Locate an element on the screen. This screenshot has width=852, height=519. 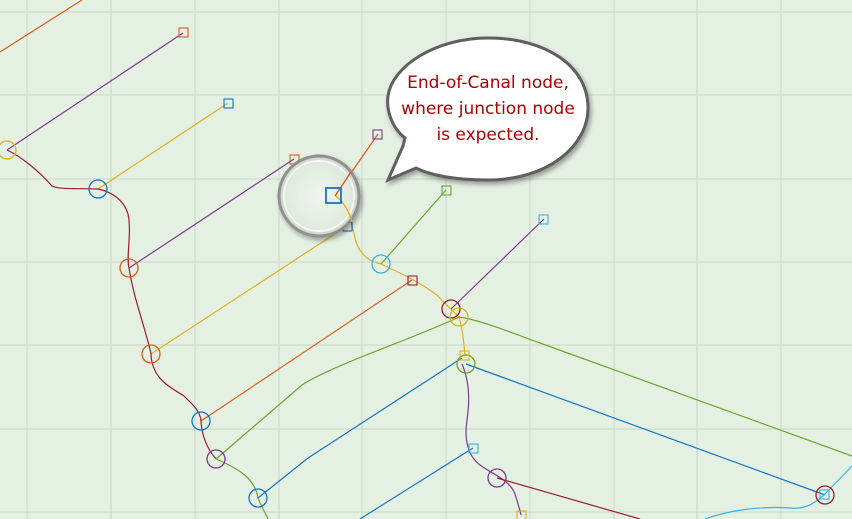
canal-line-darkred-lower is located at coordinates (568, 498).